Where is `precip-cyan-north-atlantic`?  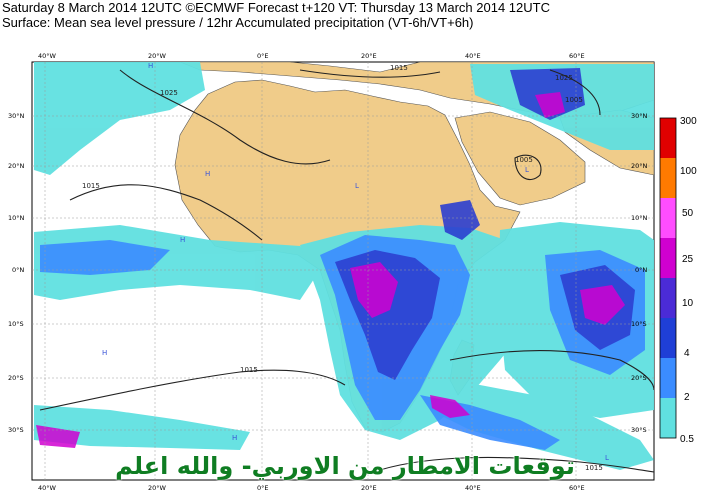 precip-cyan-north-atlantic is located at coordinates (119, 118).